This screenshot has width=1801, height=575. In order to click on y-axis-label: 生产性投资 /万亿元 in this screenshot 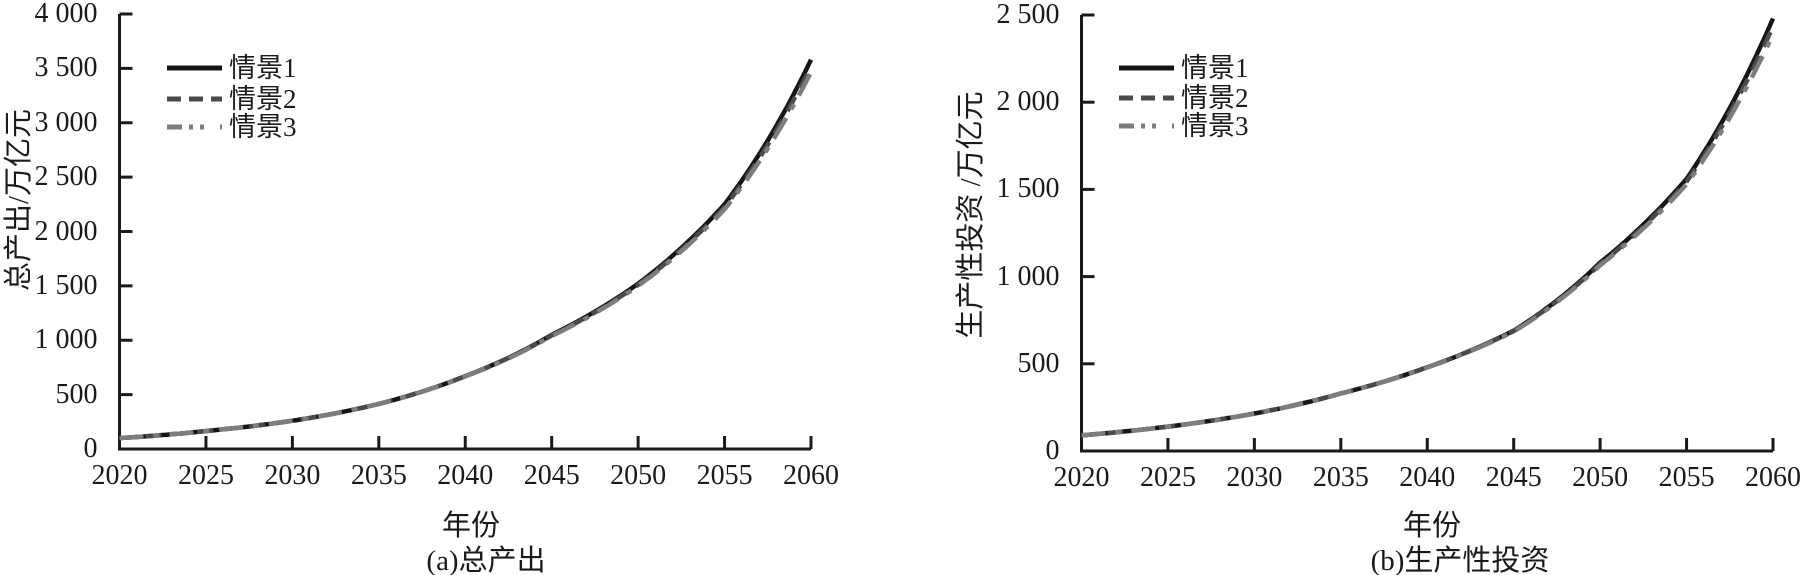, I will do `click(971, 215)`.